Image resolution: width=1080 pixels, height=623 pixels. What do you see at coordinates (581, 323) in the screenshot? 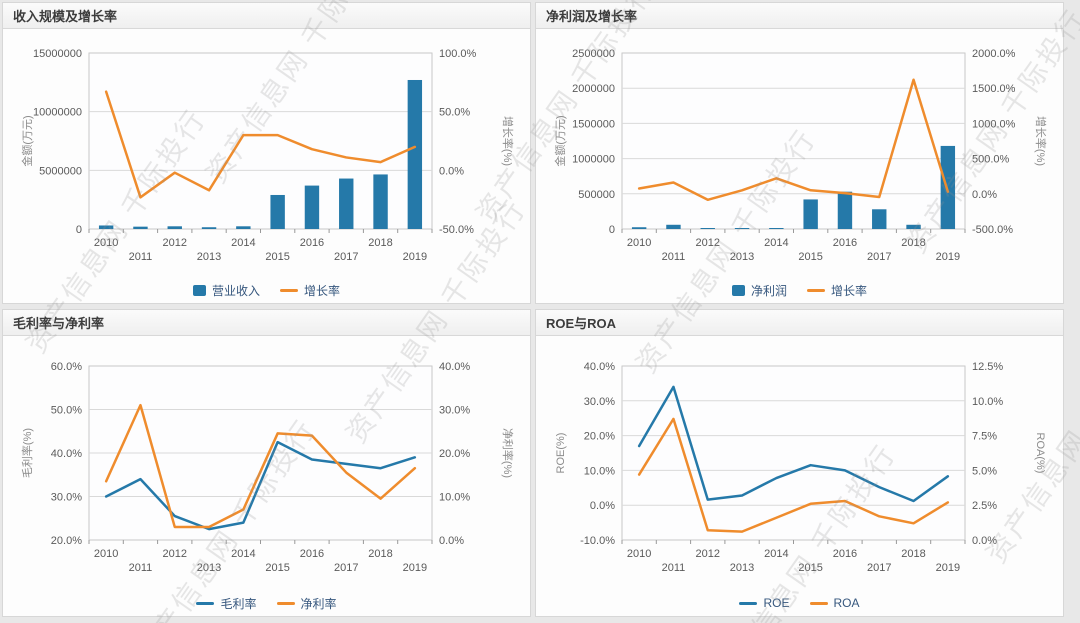
I see `panel-title: ROE与ROA` at bounding box center [581, 323].